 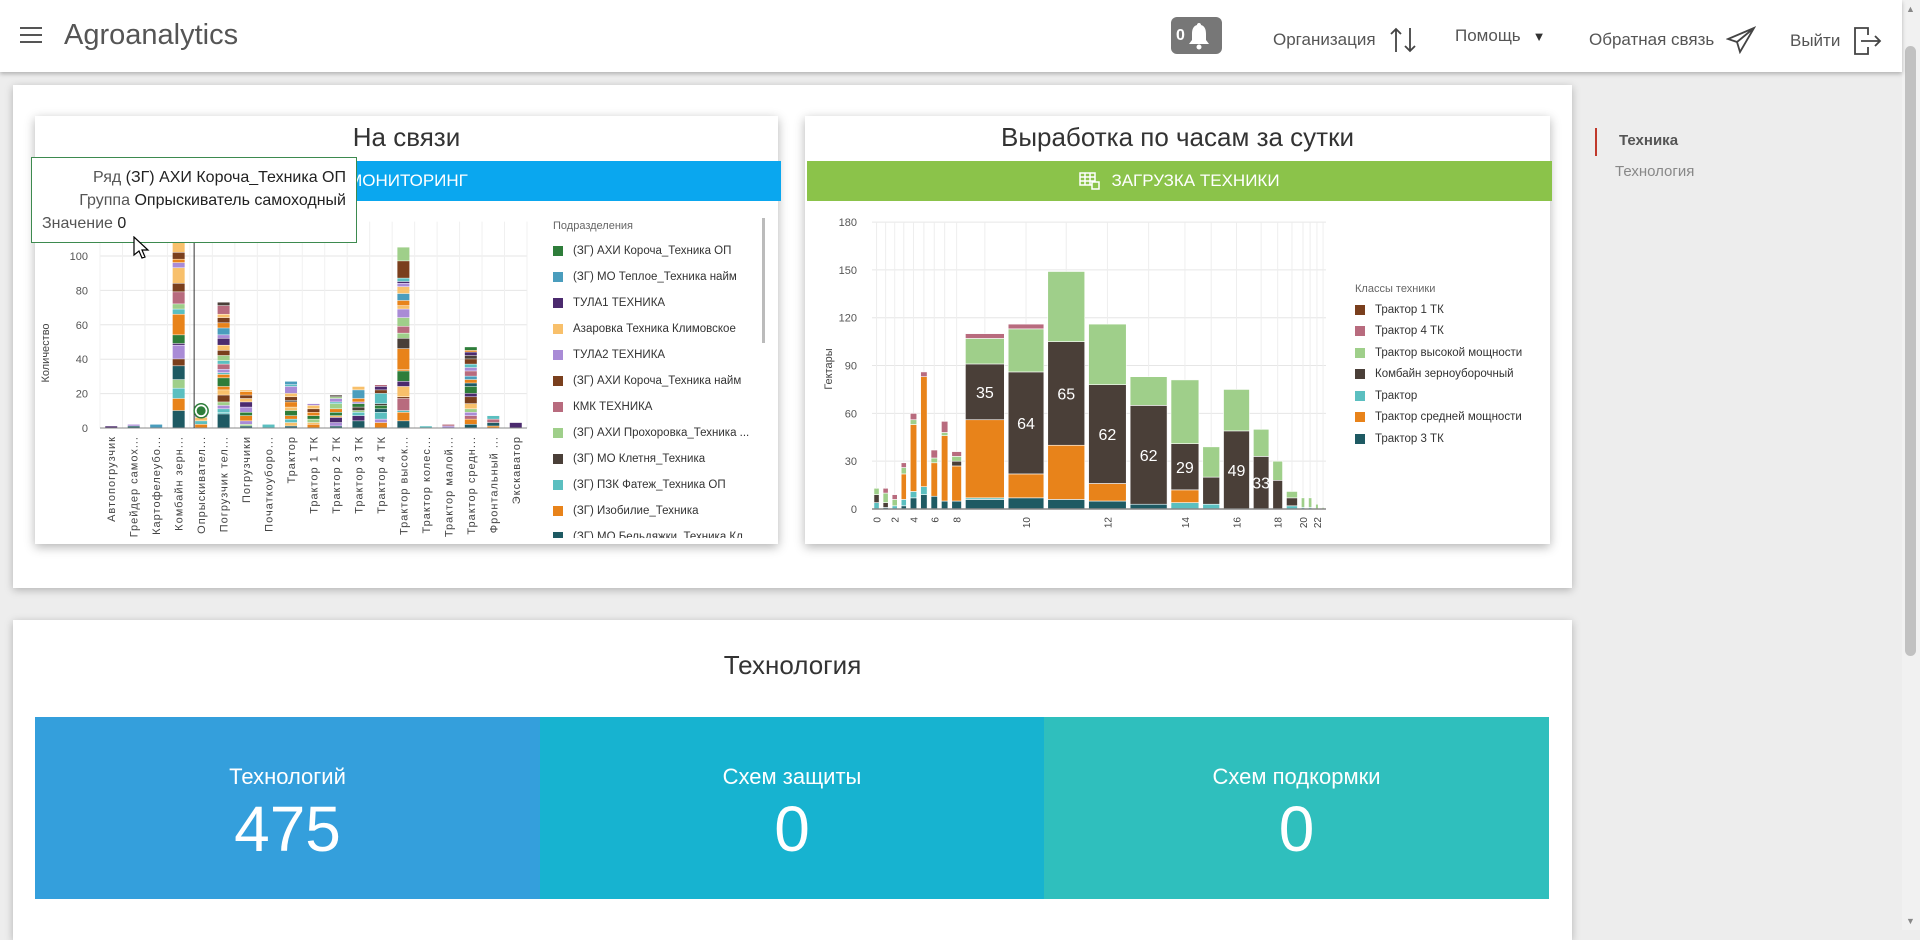 What do you see at coordinates (31, 36) in the screenshot?
I see `menu-icon` at bounding box center [31, 36].